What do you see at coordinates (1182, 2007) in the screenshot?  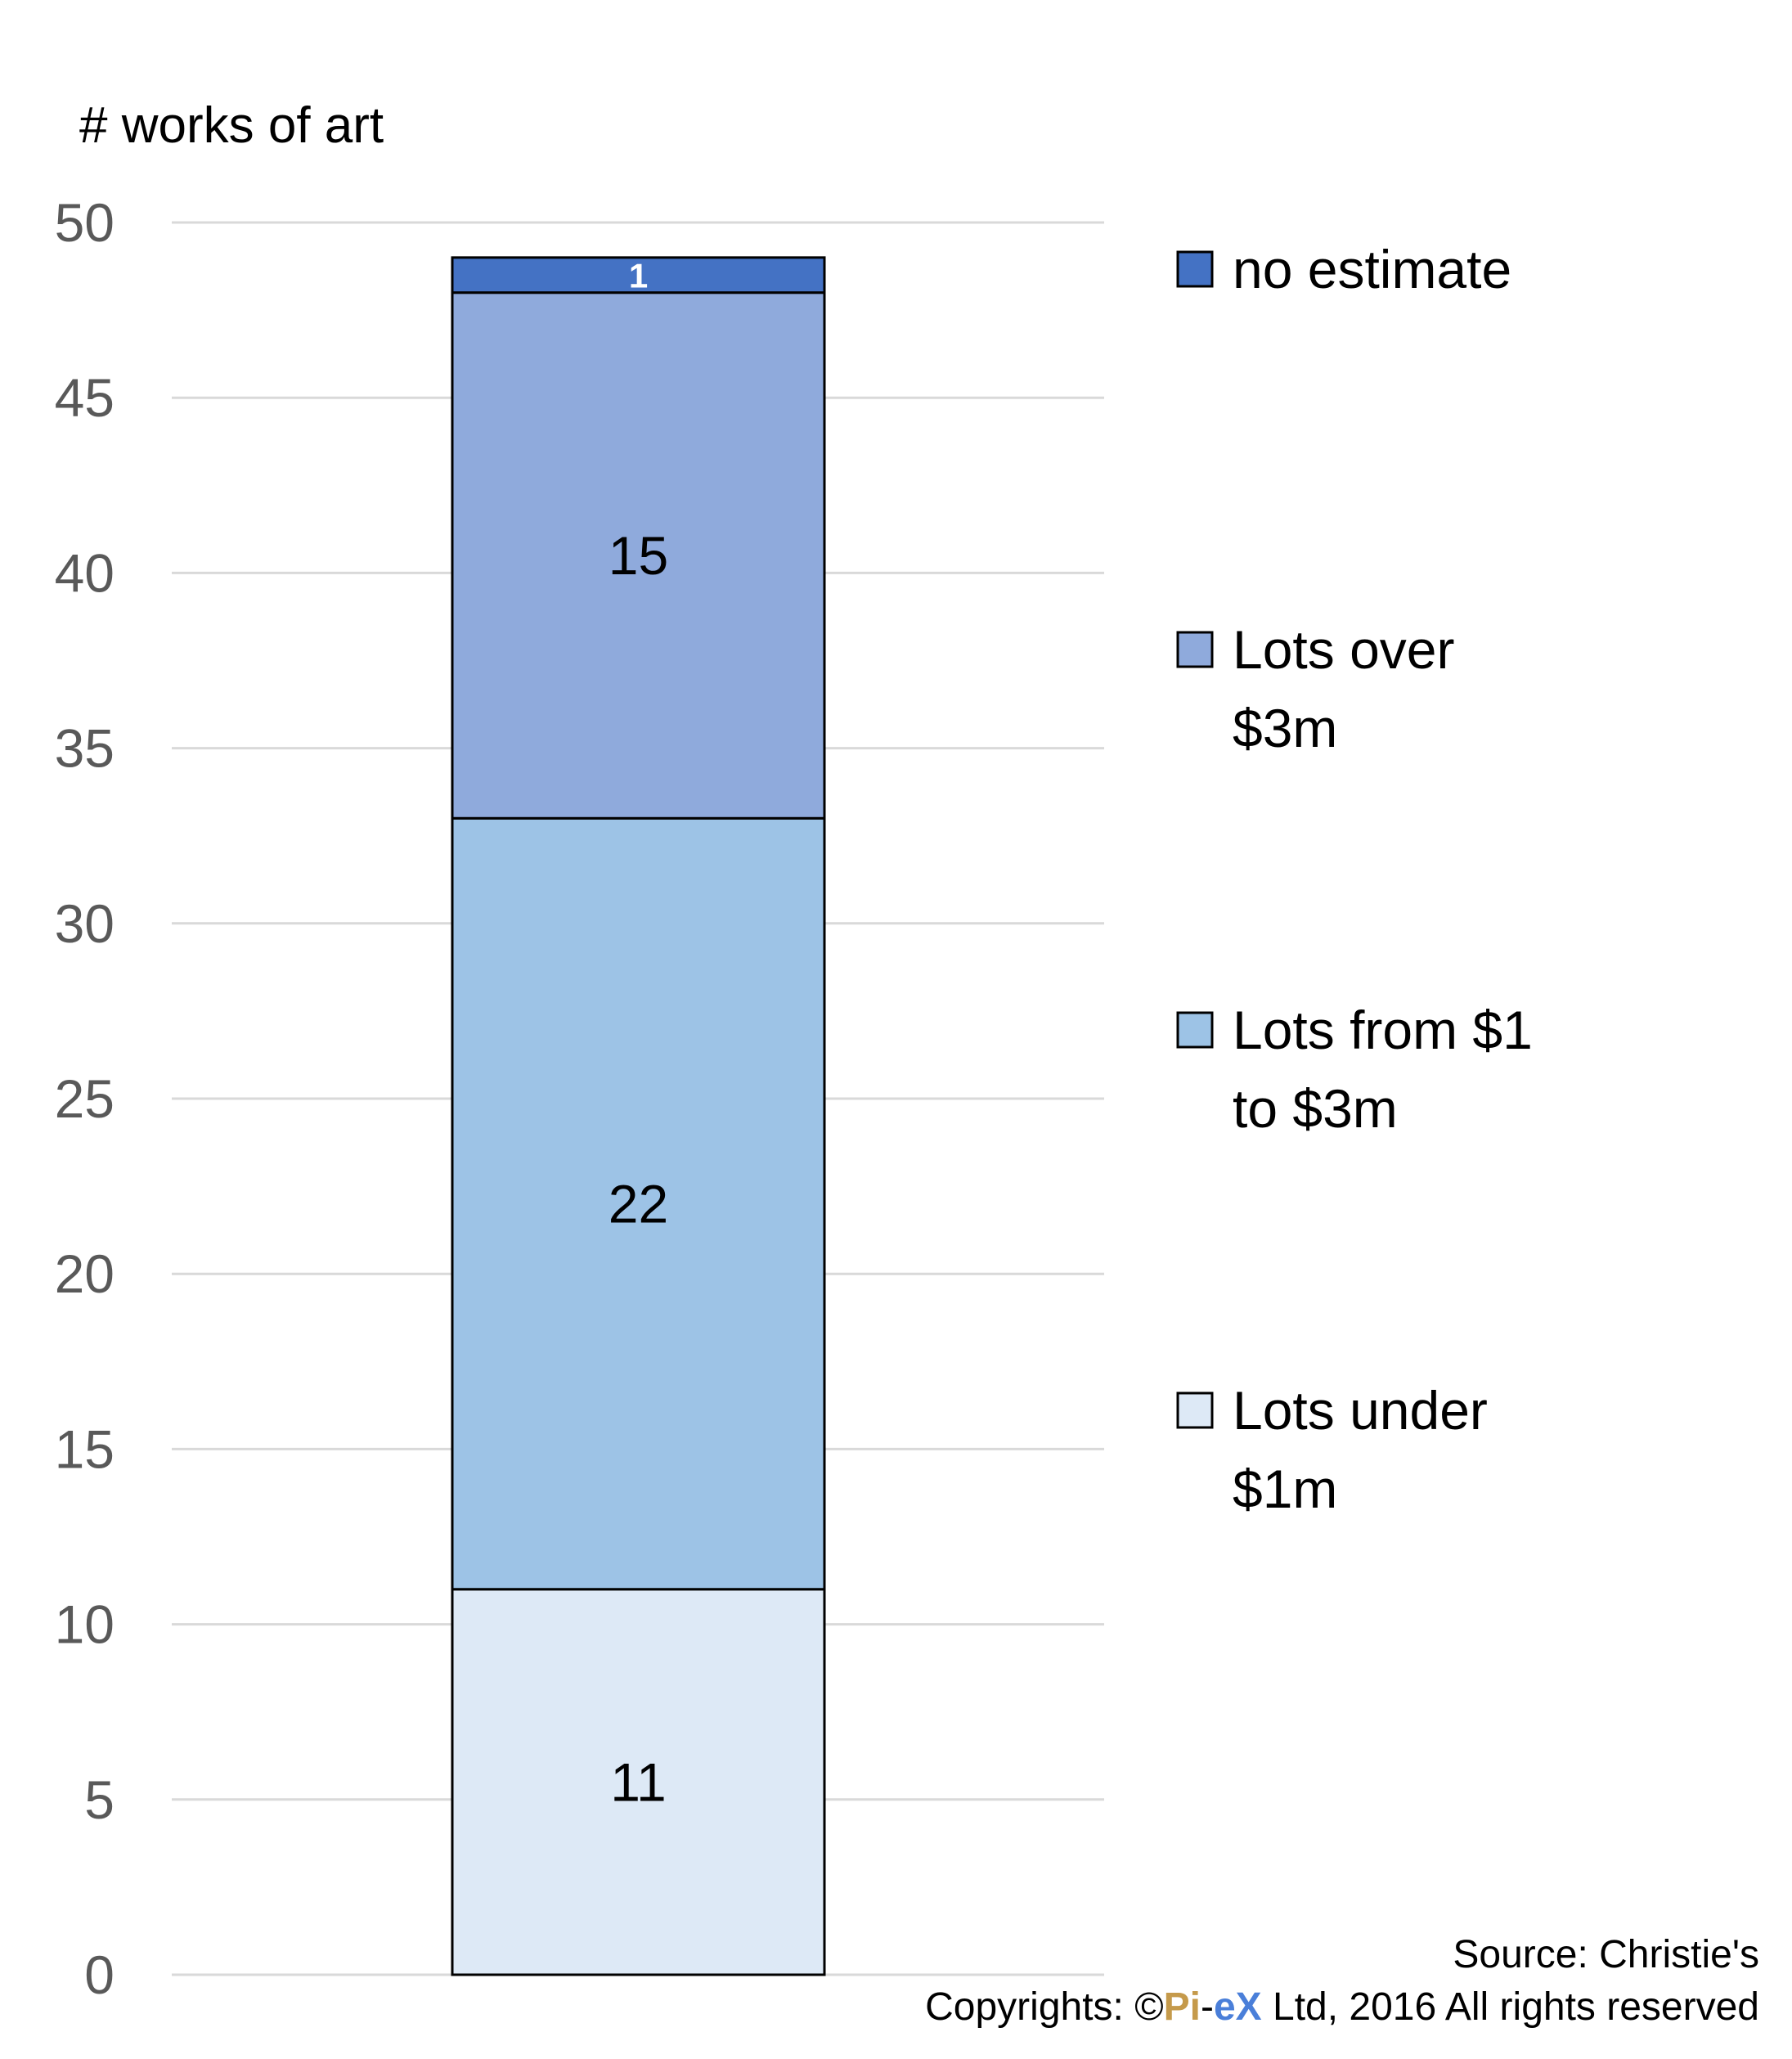 I see `brand-pi: Pi` at bounding box center [1182, 2007].